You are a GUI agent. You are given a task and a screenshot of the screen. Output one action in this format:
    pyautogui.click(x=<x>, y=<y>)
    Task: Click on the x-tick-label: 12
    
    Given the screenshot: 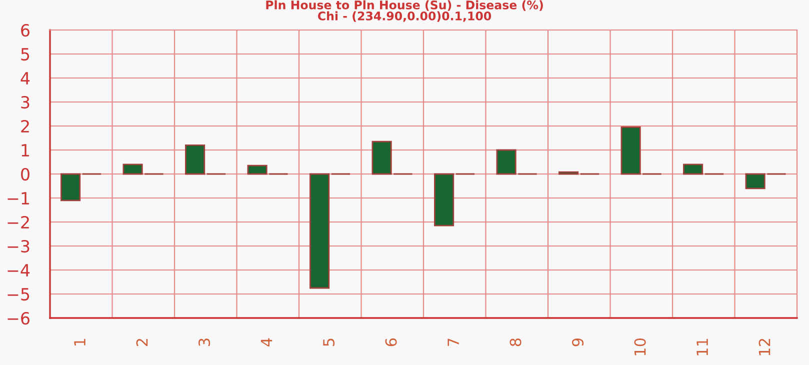 What is the action you would take?
    pyautogui.click(x=764, y=347)
    